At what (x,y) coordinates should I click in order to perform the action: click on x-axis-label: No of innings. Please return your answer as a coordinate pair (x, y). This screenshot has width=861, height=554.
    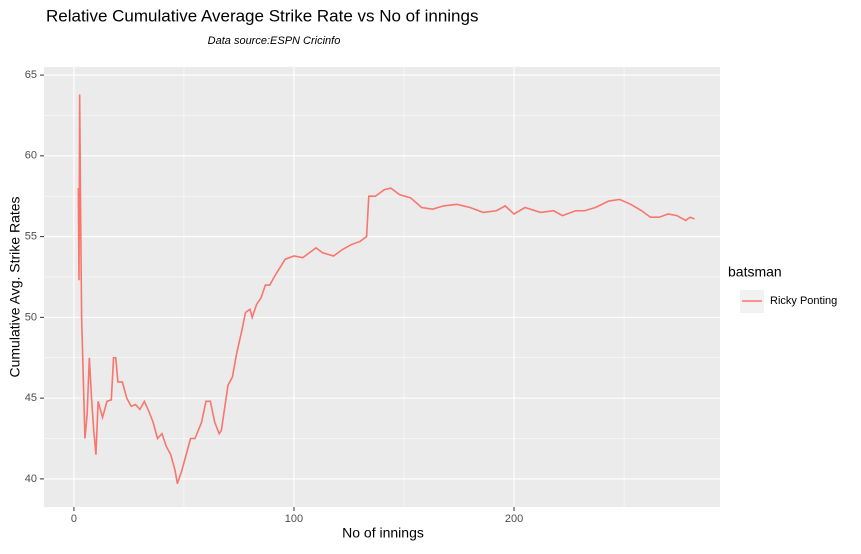
    Looking at the image, I should click on (383, 533).